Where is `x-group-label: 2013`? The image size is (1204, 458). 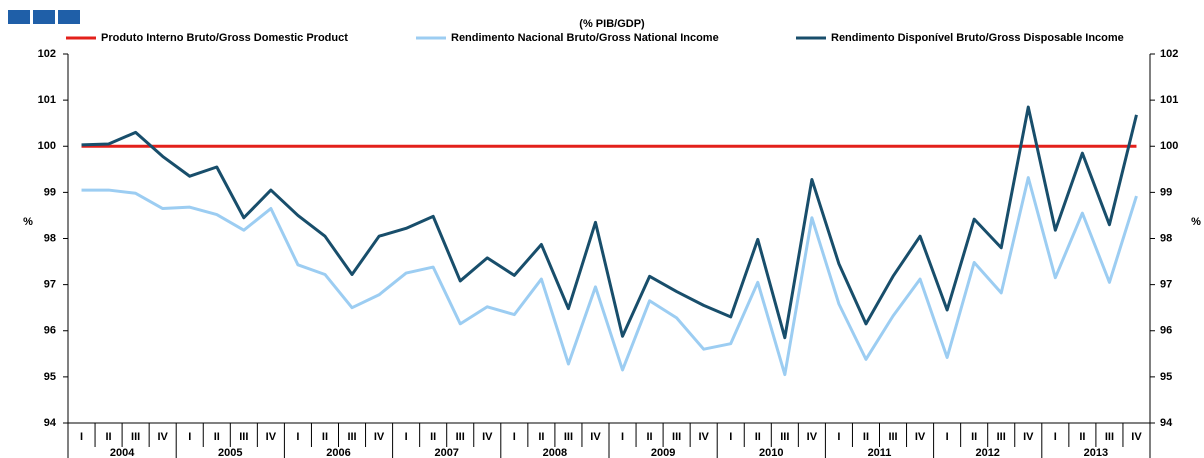
x-group-label: 2013 is located at coordinates (1096, 452).